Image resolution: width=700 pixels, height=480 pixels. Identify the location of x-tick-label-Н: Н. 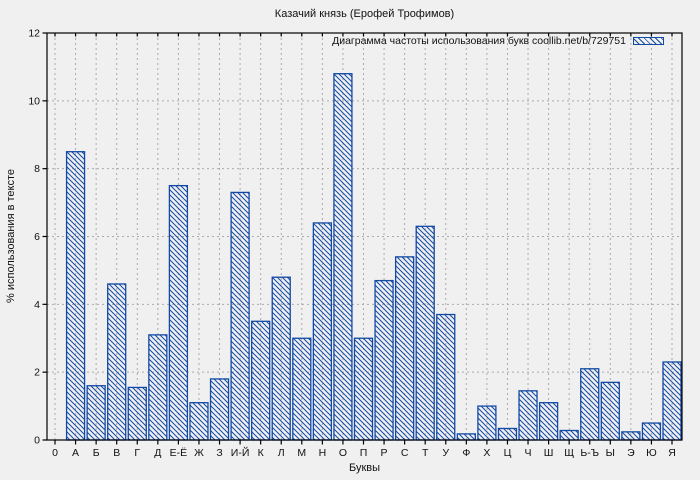
(323, 453).